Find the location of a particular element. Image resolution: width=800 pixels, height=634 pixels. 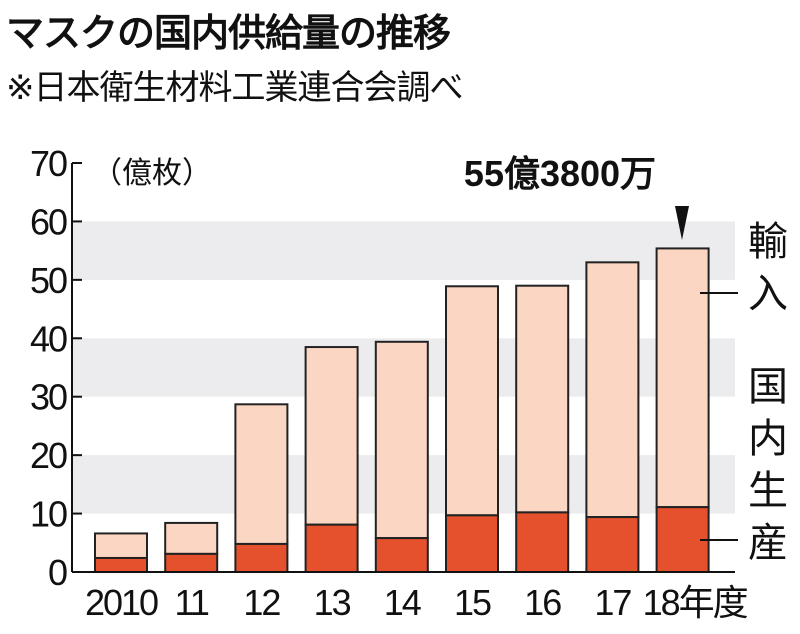

x-tick-label: 15 is located at coordinates (472, 602).